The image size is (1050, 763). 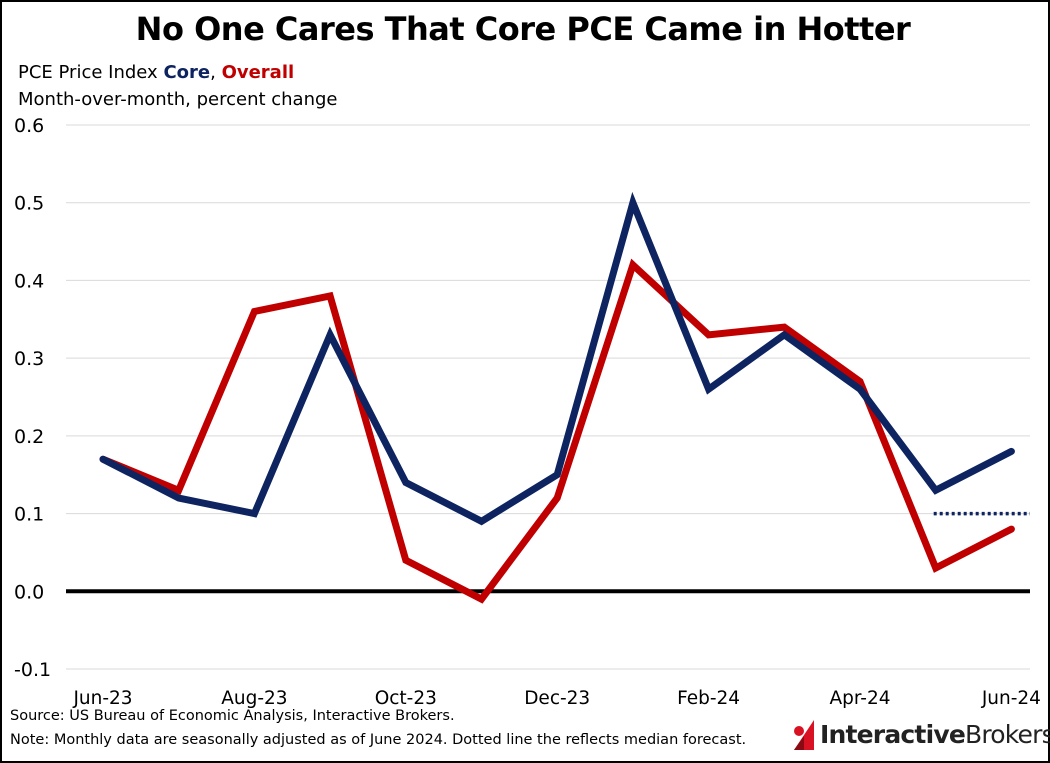 What do you see at coordinates (29, 126) in the screenshot?
I see `y-tick-label: 0.6` at bounding box center [29, 126].